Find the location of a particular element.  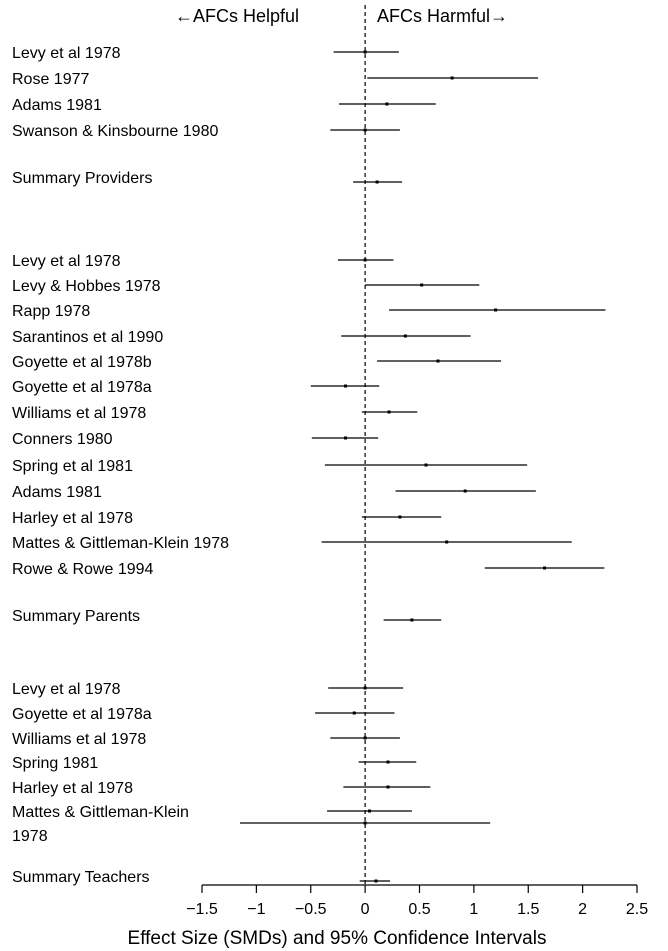

study-label: Goyette et al 1978b is located at coordinates (82, 362).